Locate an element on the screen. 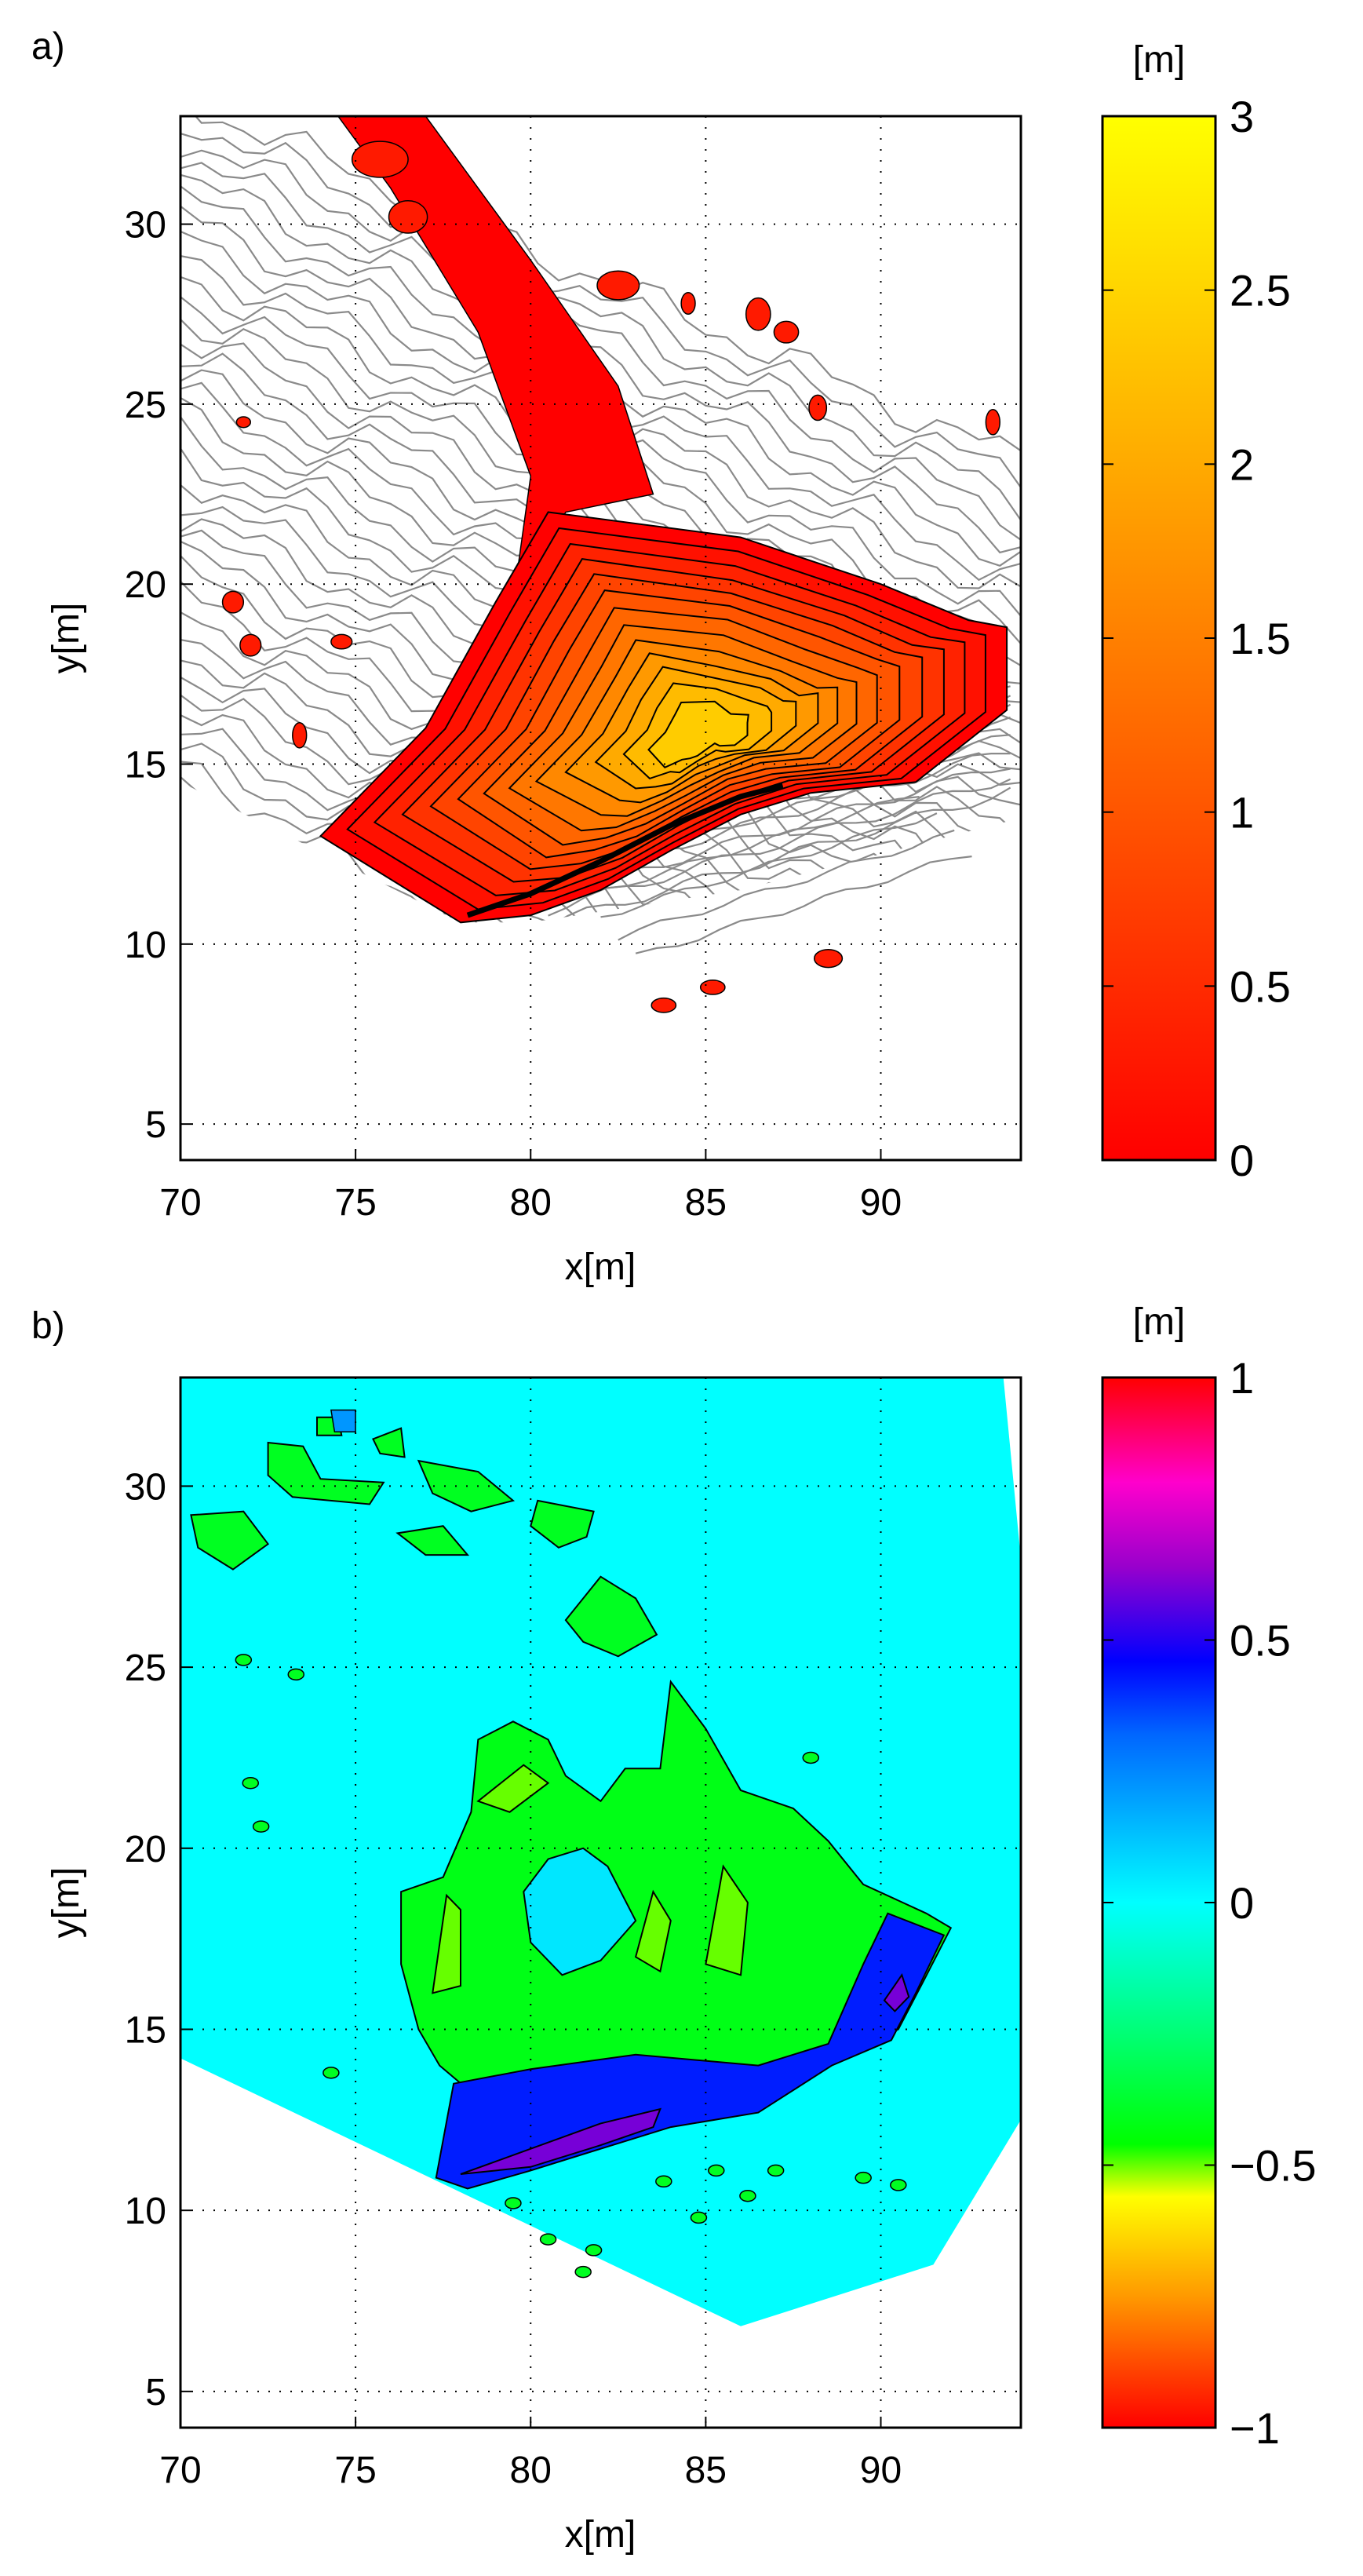 The width and height of the screenshot is (1363, 2576). y-axis-ticks: 5 10 15 20 25 30 is located at coordinates (158, 675).